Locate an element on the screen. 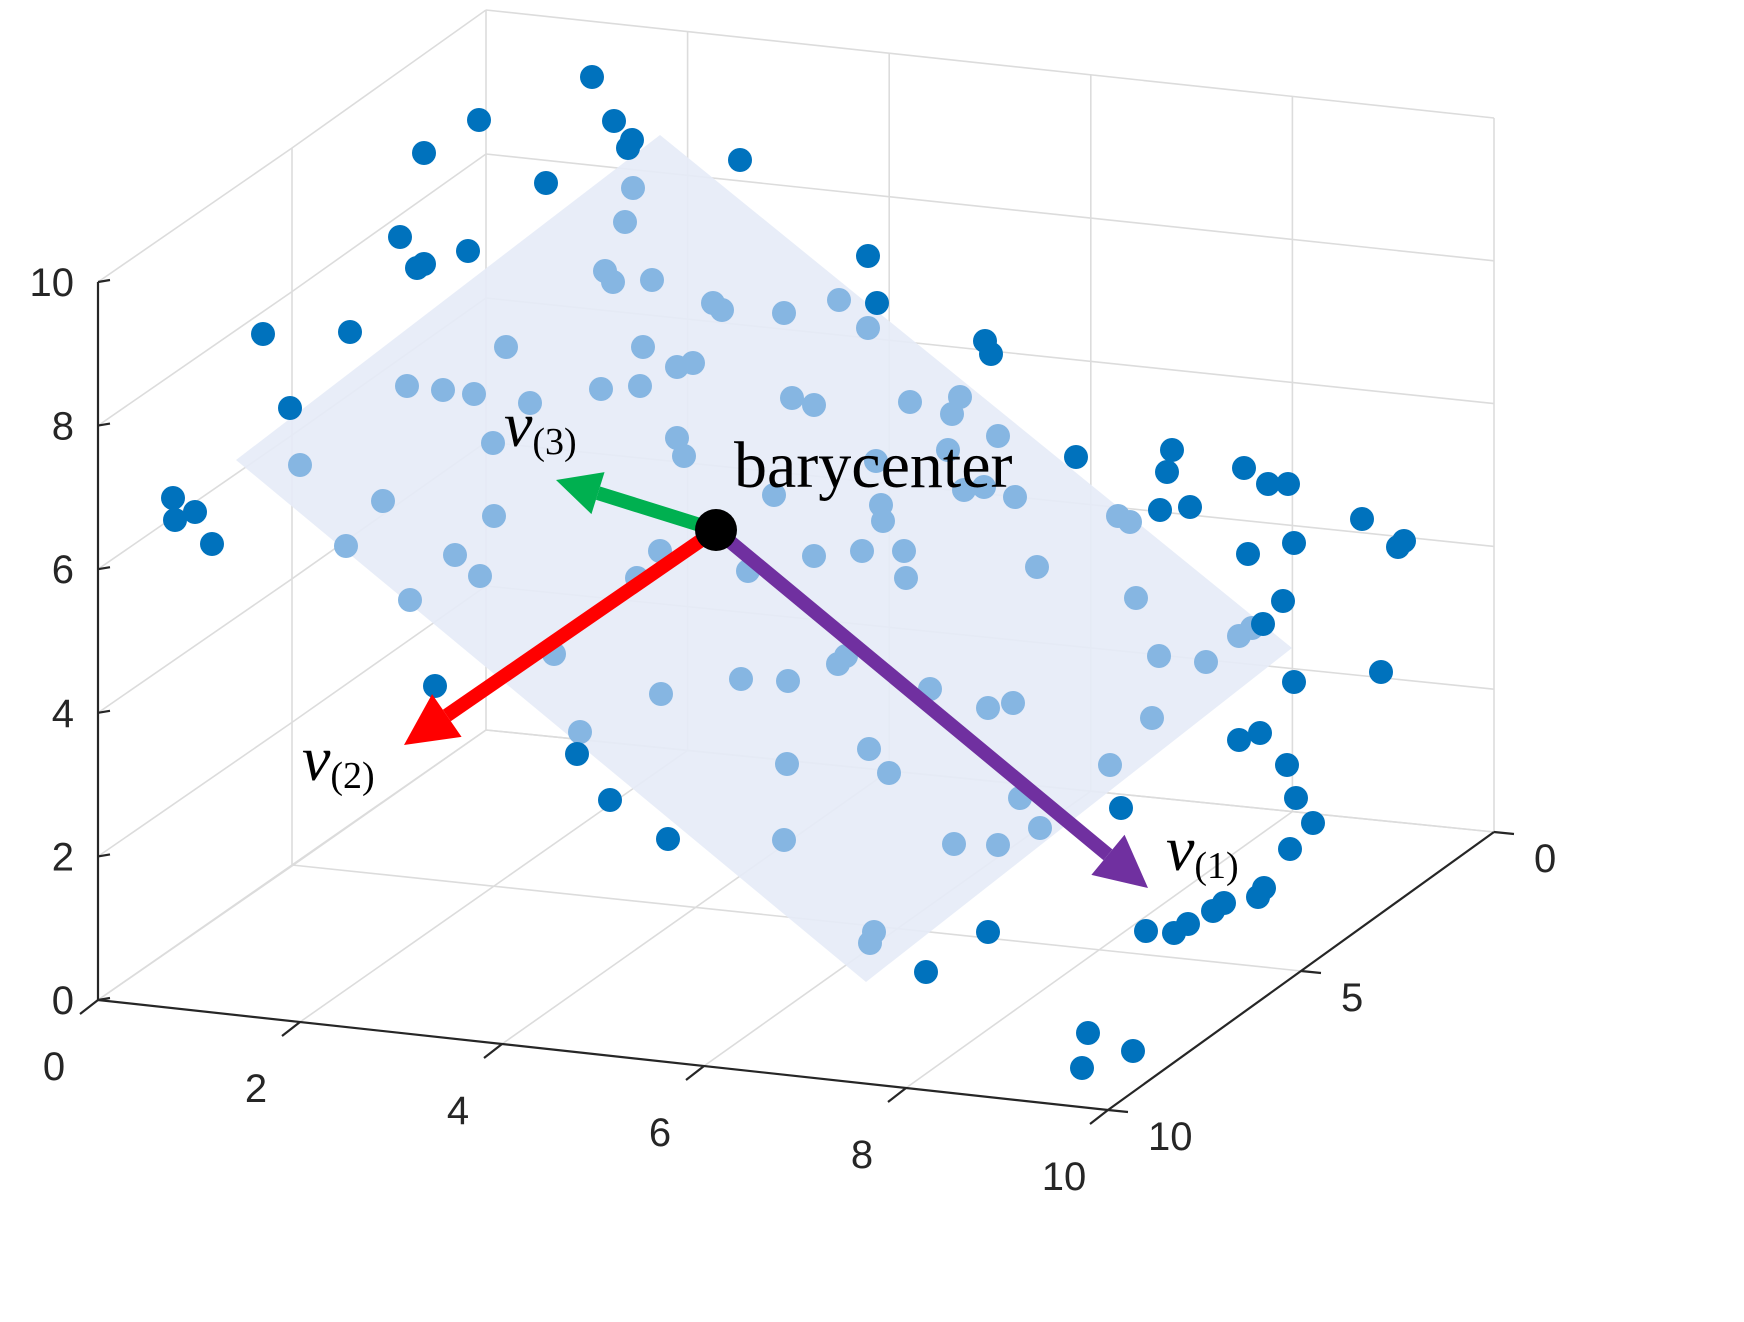  principal-vectors is located at coordinates (776, 680).